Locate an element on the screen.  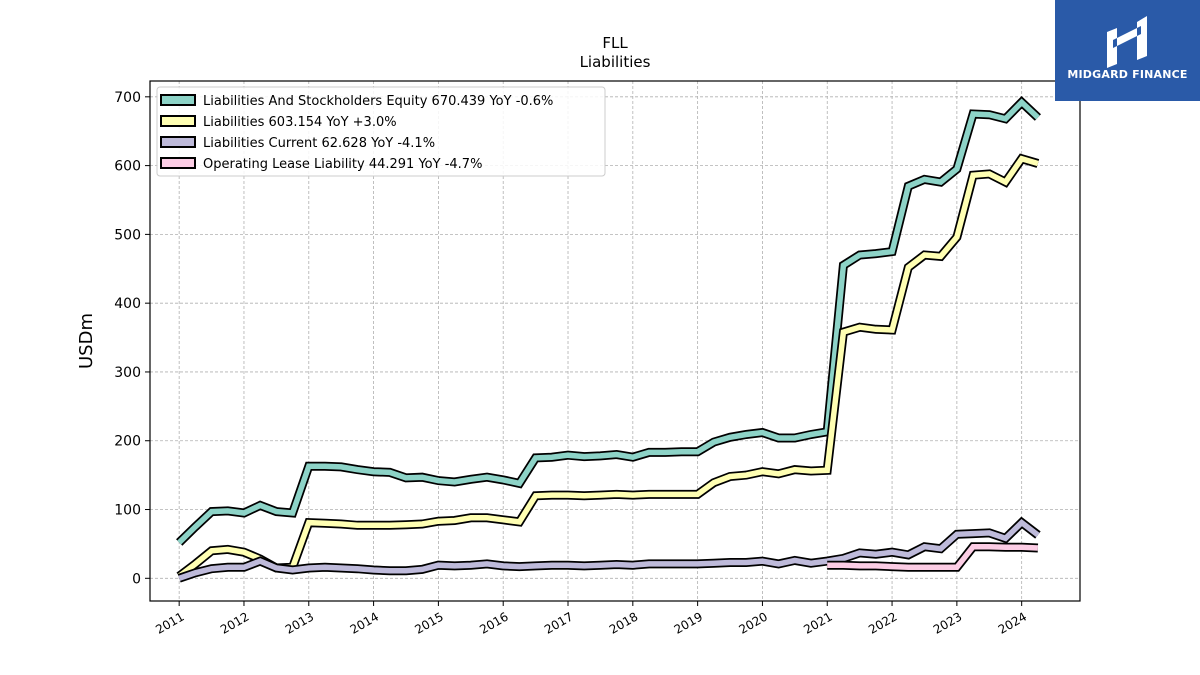
x-tick-label: 2020 is located at coordinates (752, 622).